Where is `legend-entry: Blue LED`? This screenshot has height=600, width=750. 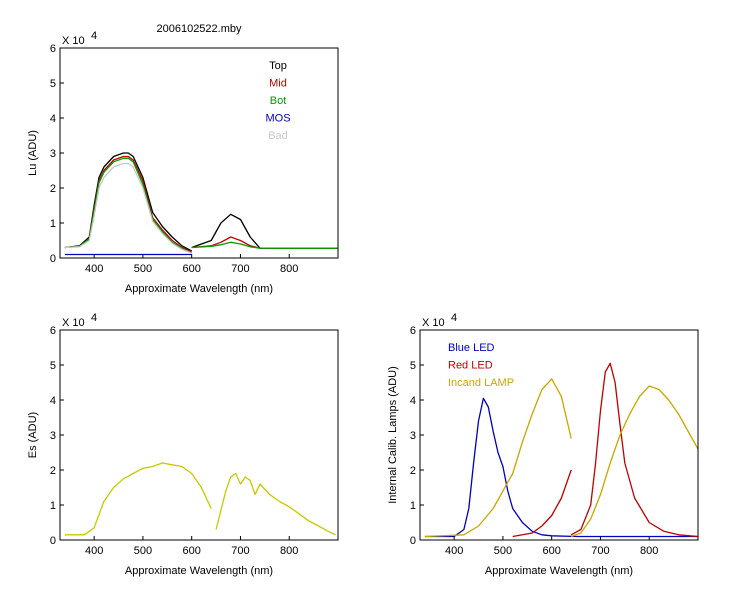 legend-entry: Blue LED is located at coordinates (471, 348).